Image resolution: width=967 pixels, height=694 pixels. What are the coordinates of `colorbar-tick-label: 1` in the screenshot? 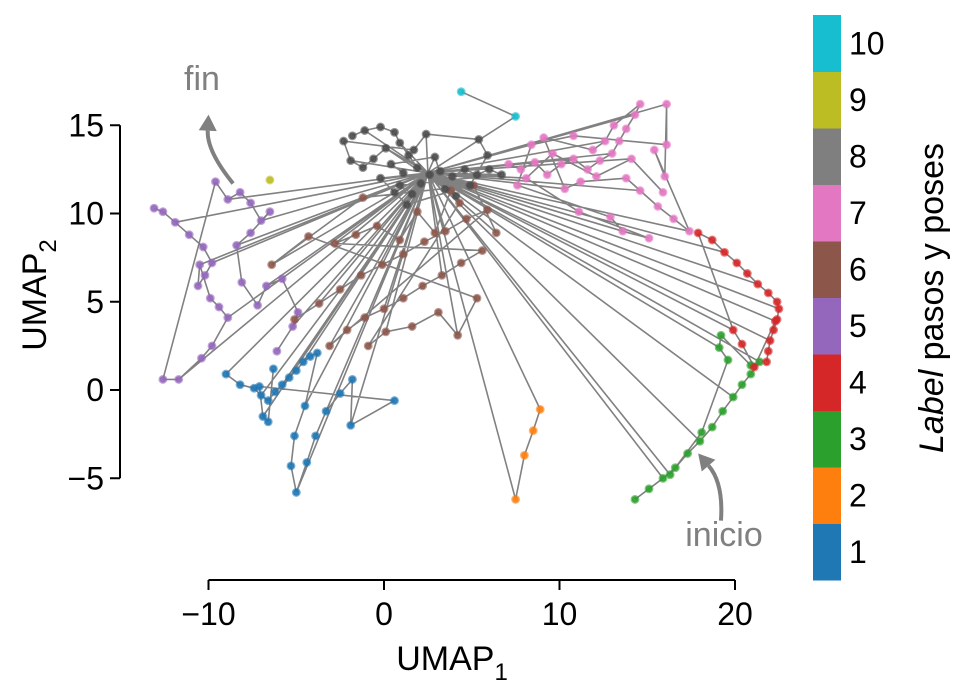 It's located at (858, 552).